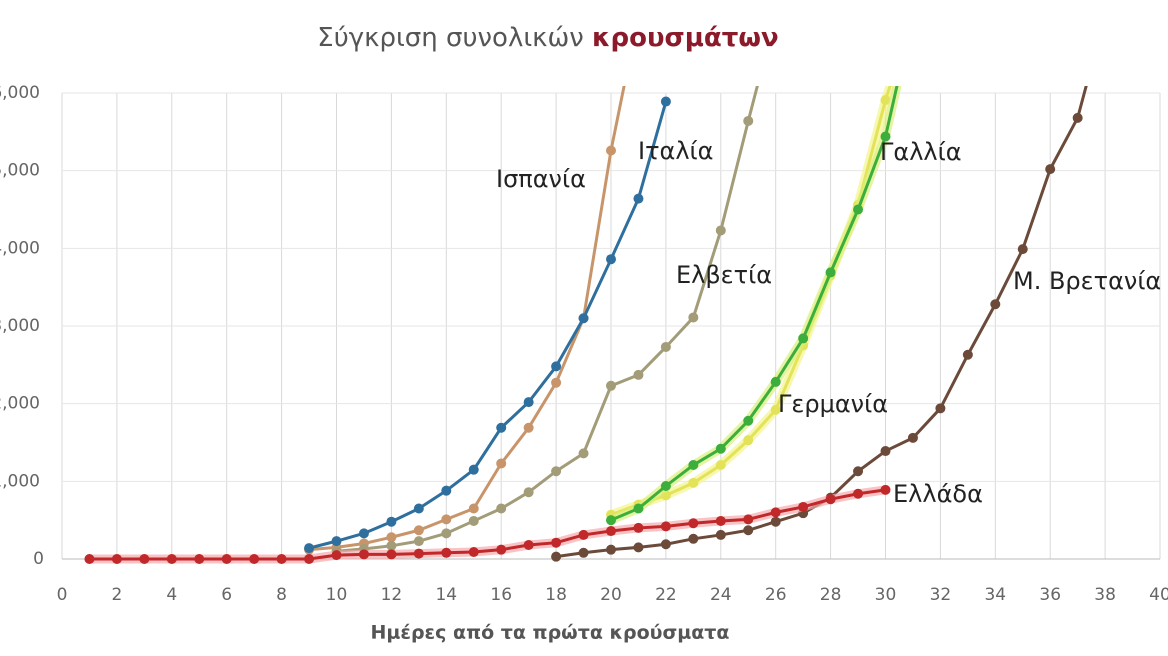 This screenshot has width=1168, height=656. Describe the element at coordinates (886, 595) in the screenshot. I see `x-tick-label: 30` at that location.